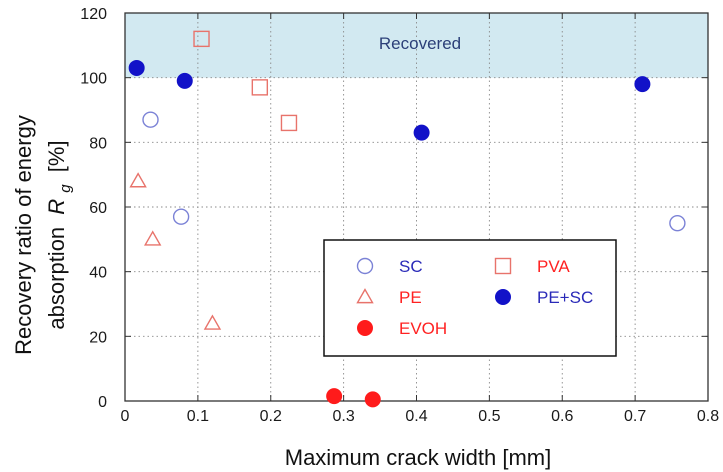 The image size is (723, 472). I want to click on y-tick-label: 0, so click(102, 402).